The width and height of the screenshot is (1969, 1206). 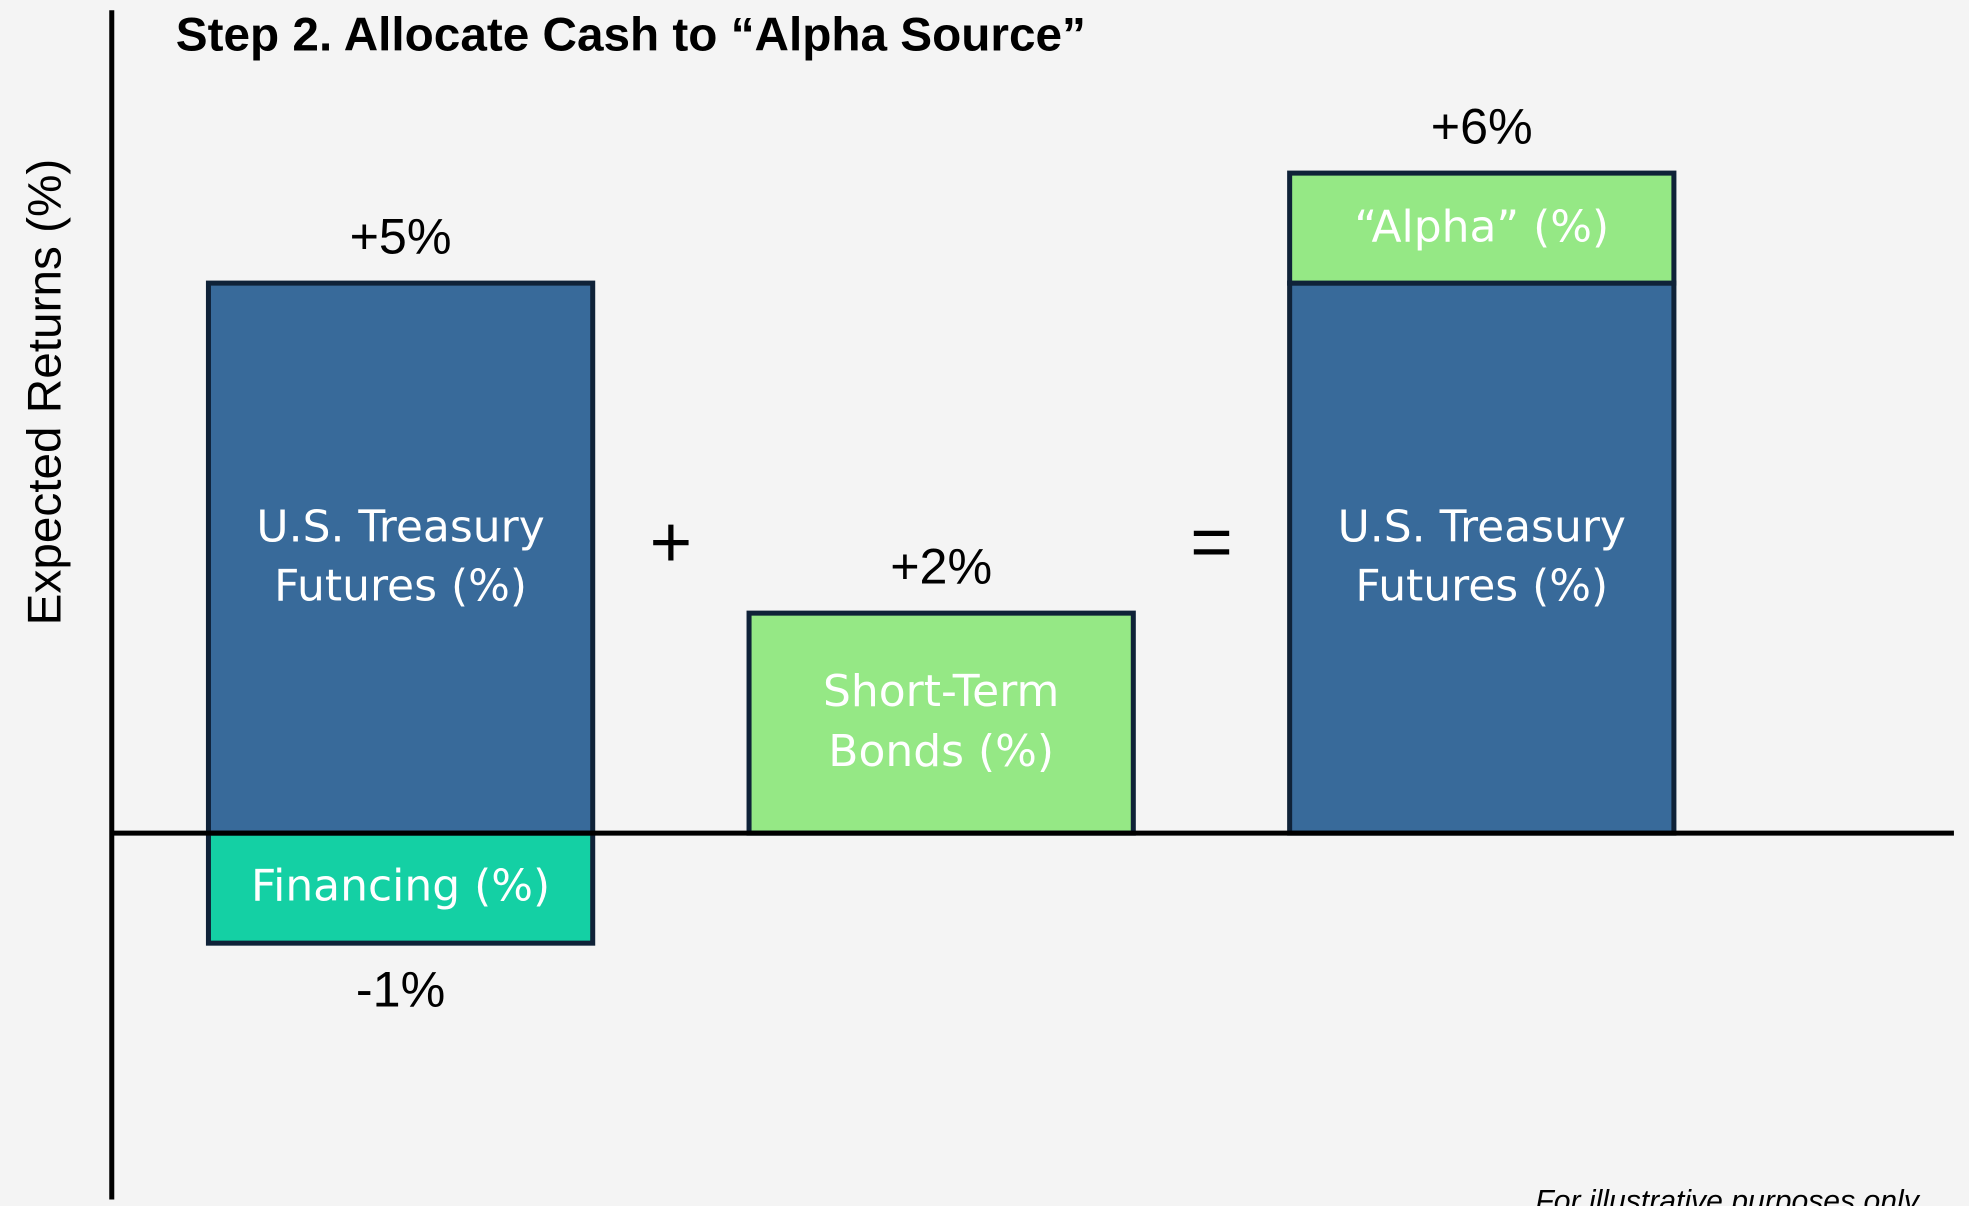 What do you see at coordinates (941, 567) in the screenshot?
I see `value-label: +2%` at bounding box center [941, 567].